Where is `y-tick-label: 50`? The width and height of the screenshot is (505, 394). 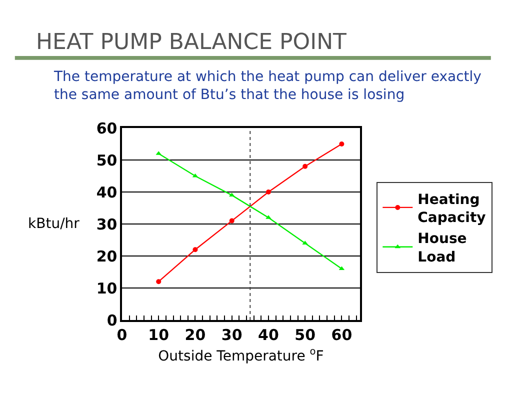
y-tick-label: 50 is located at coordinates (107, 160).